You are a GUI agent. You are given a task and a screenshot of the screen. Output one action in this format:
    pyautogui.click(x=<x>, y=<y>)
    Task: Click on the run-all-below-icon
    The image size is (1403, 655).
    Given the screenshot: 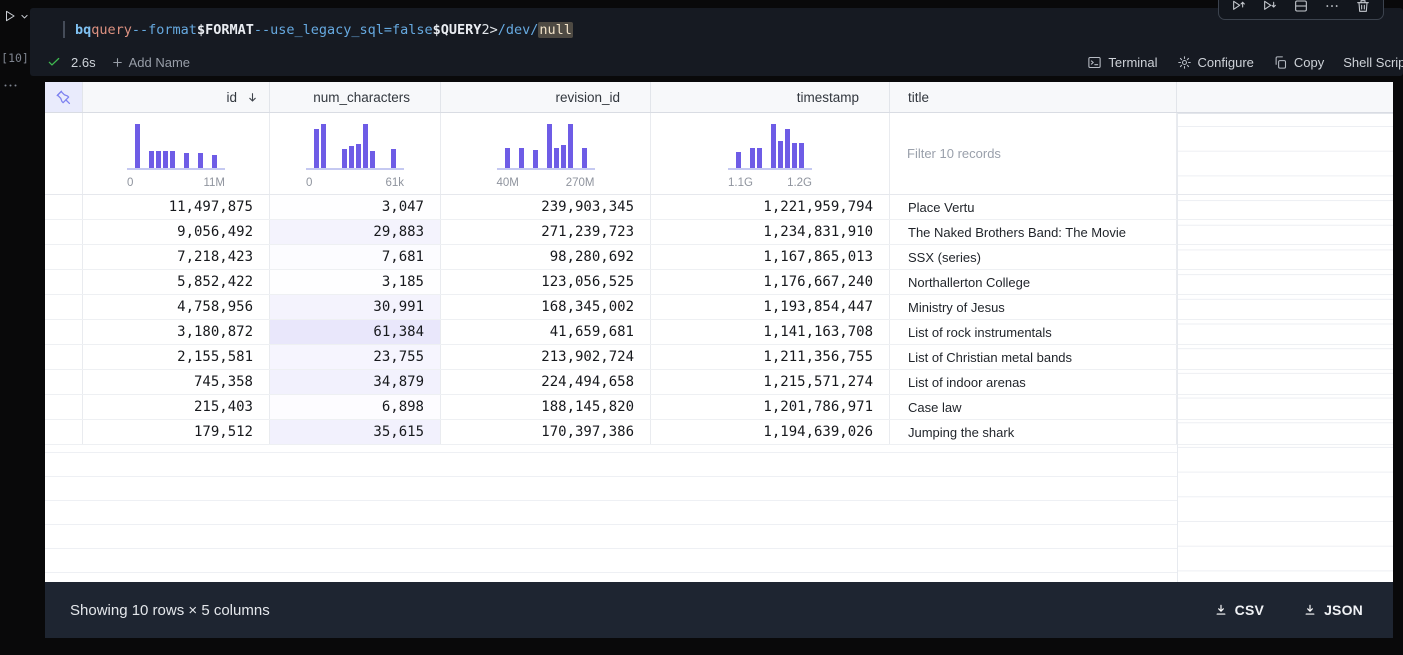 What is the action you would take?
    pyautogui.click(x=1270, y=7)
    